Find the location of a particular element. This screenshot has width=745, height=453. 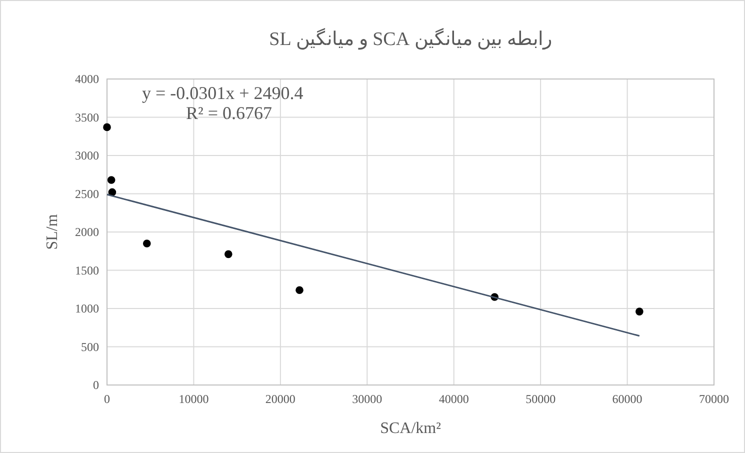

y-axis-title: SL/m is located at coordinates (52, 232).